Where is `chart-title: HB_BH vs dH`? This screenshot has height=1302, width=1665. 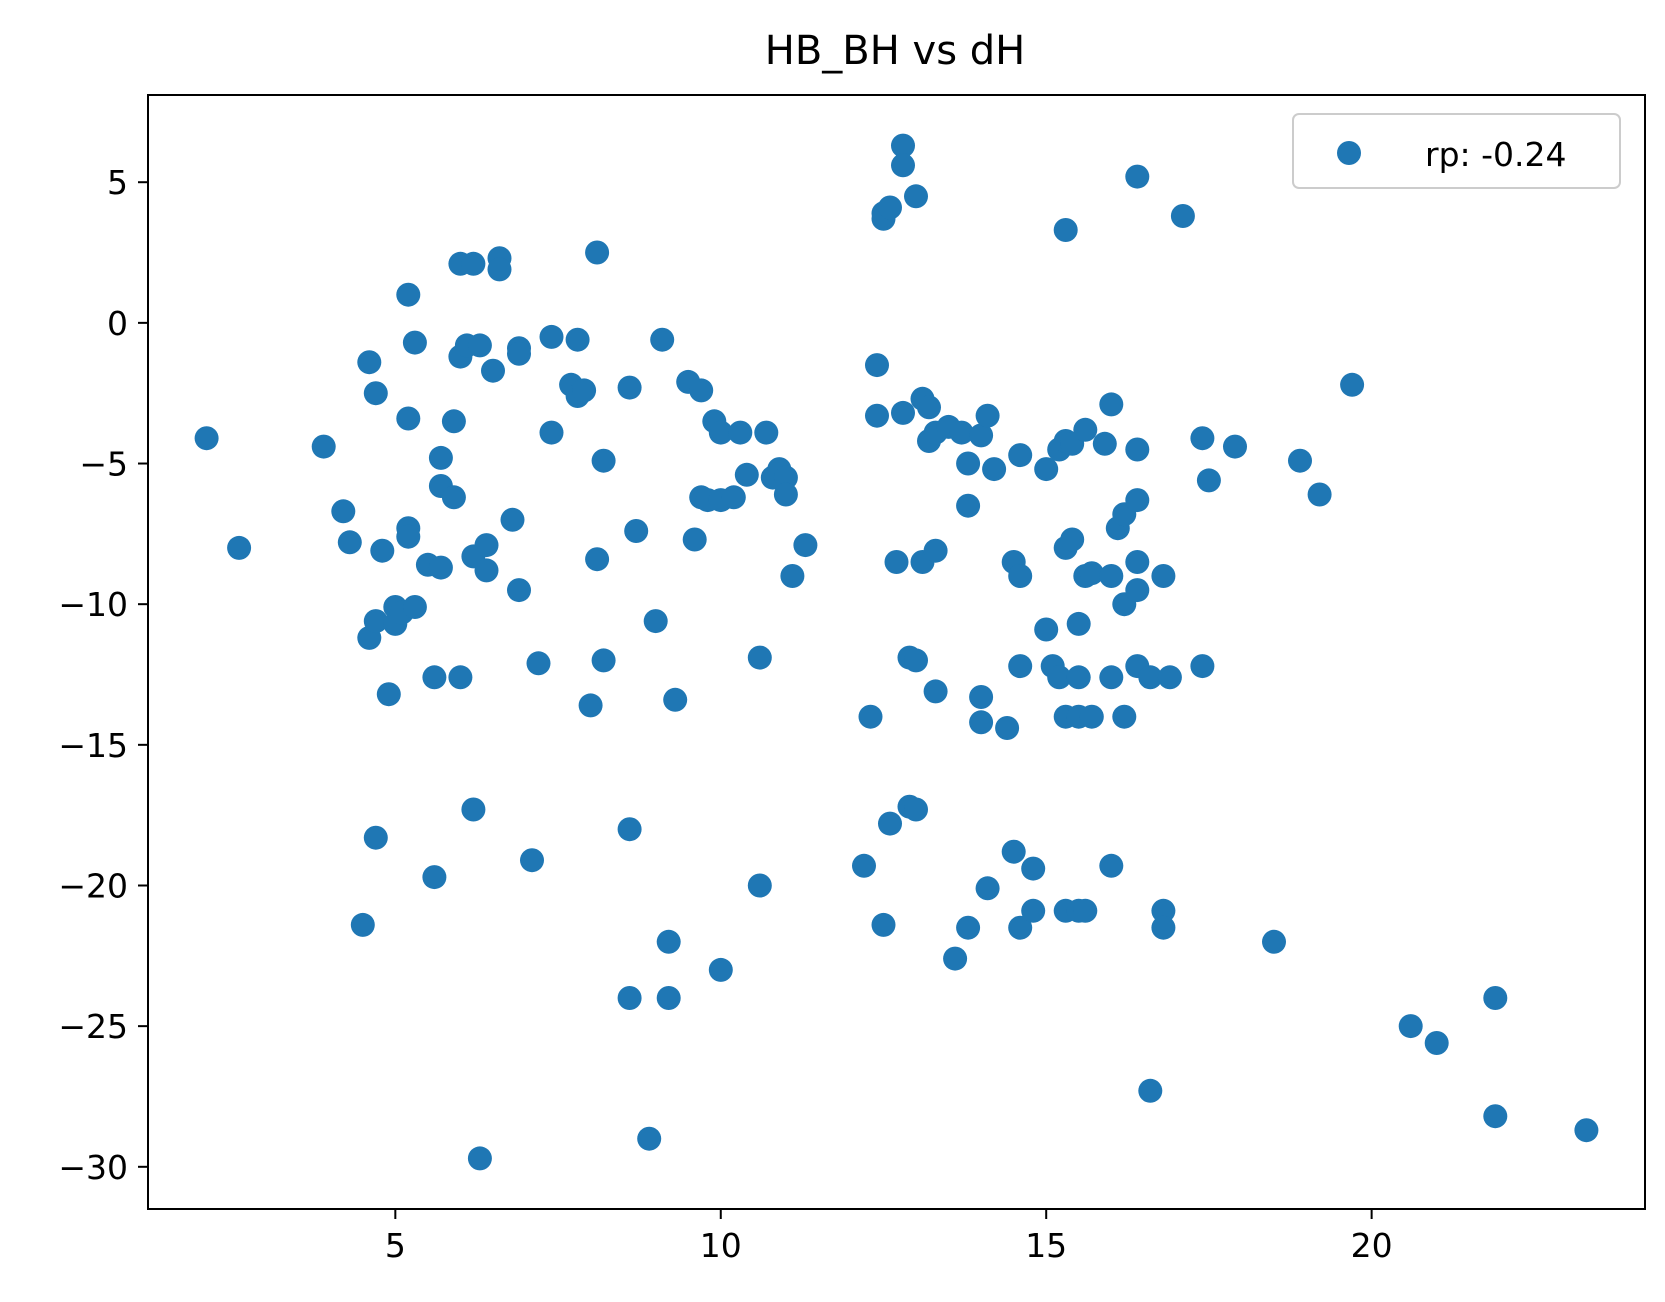
chart-title: HB_BH vs dH is located at coordinates (895, 51).